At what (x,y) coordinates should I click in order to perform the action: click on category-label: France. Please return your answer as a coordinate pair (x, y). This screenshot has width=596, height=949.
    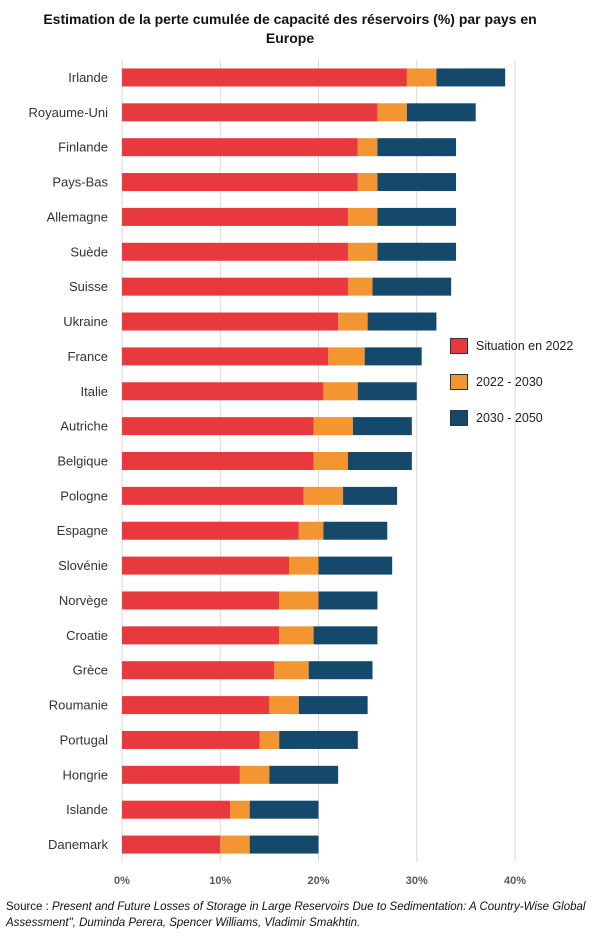
    Looking at the image, I should click on (88, 356).